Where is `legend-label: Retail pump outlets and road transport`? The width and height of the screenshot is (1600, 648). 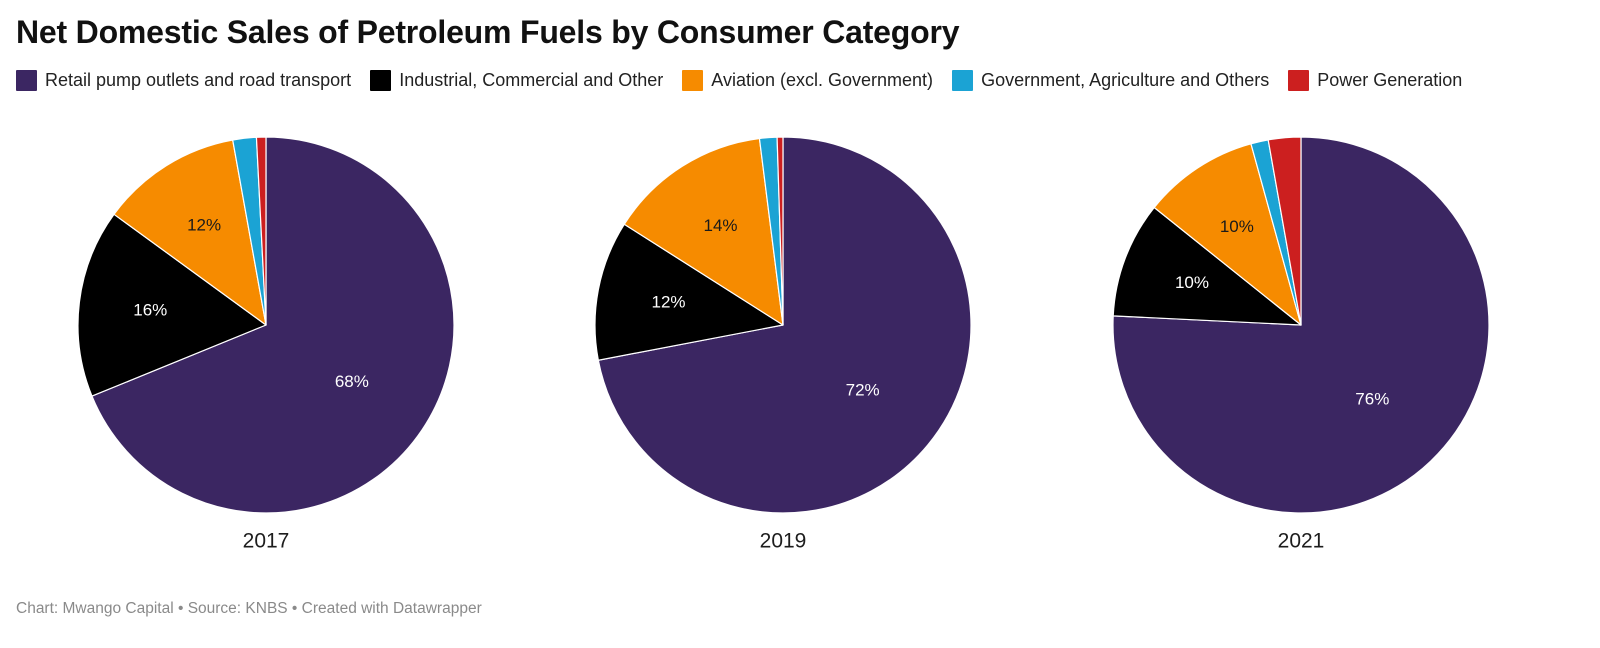
legend-label: Retail pump outlets and road transport is located at coordinates (198, 80).